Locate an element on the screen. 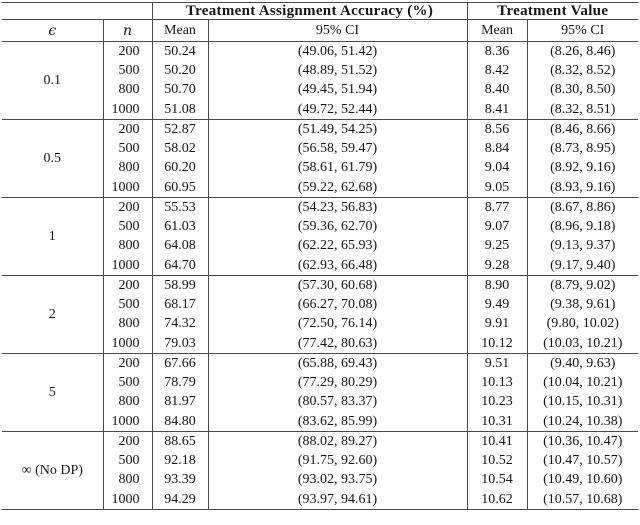  table-row: 500 58.02 (56.58, 59.47) 8.84 (8.73, 8.95) is located at coordinates (320, 149).